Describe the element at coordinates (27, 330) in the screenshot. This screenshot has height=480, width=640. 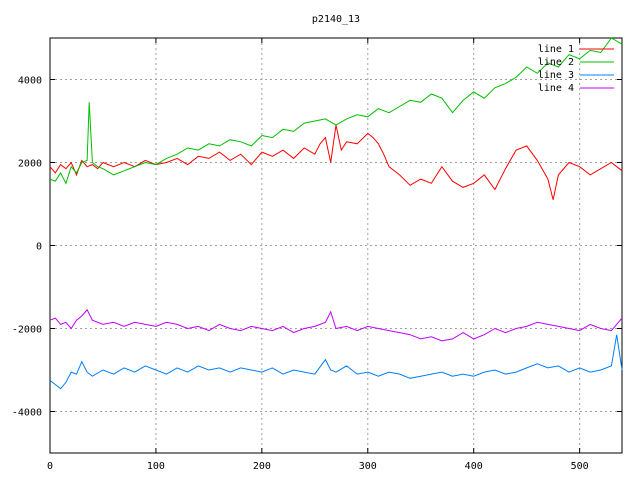
I see `y-tick-label: -2000` at that location.